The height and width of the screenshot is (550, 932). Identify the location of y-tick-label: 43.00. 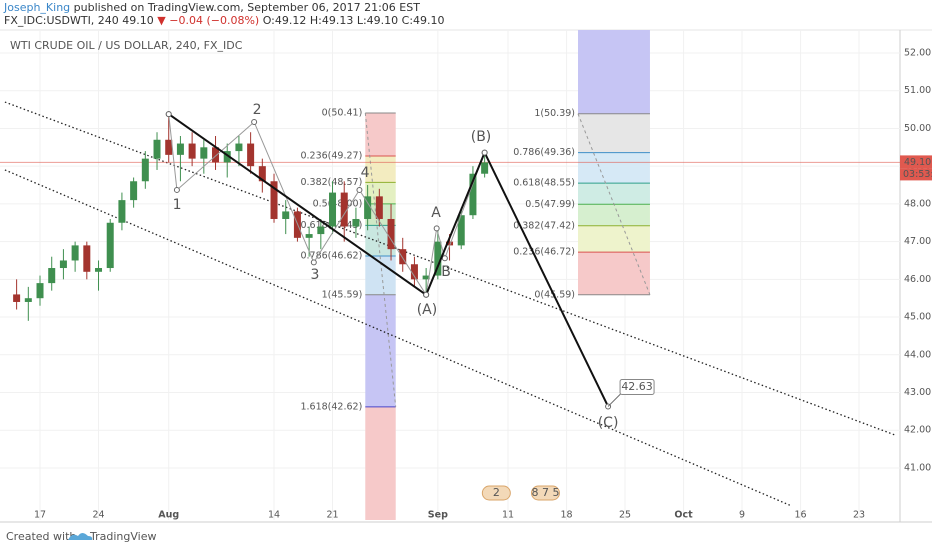
(917, 392).